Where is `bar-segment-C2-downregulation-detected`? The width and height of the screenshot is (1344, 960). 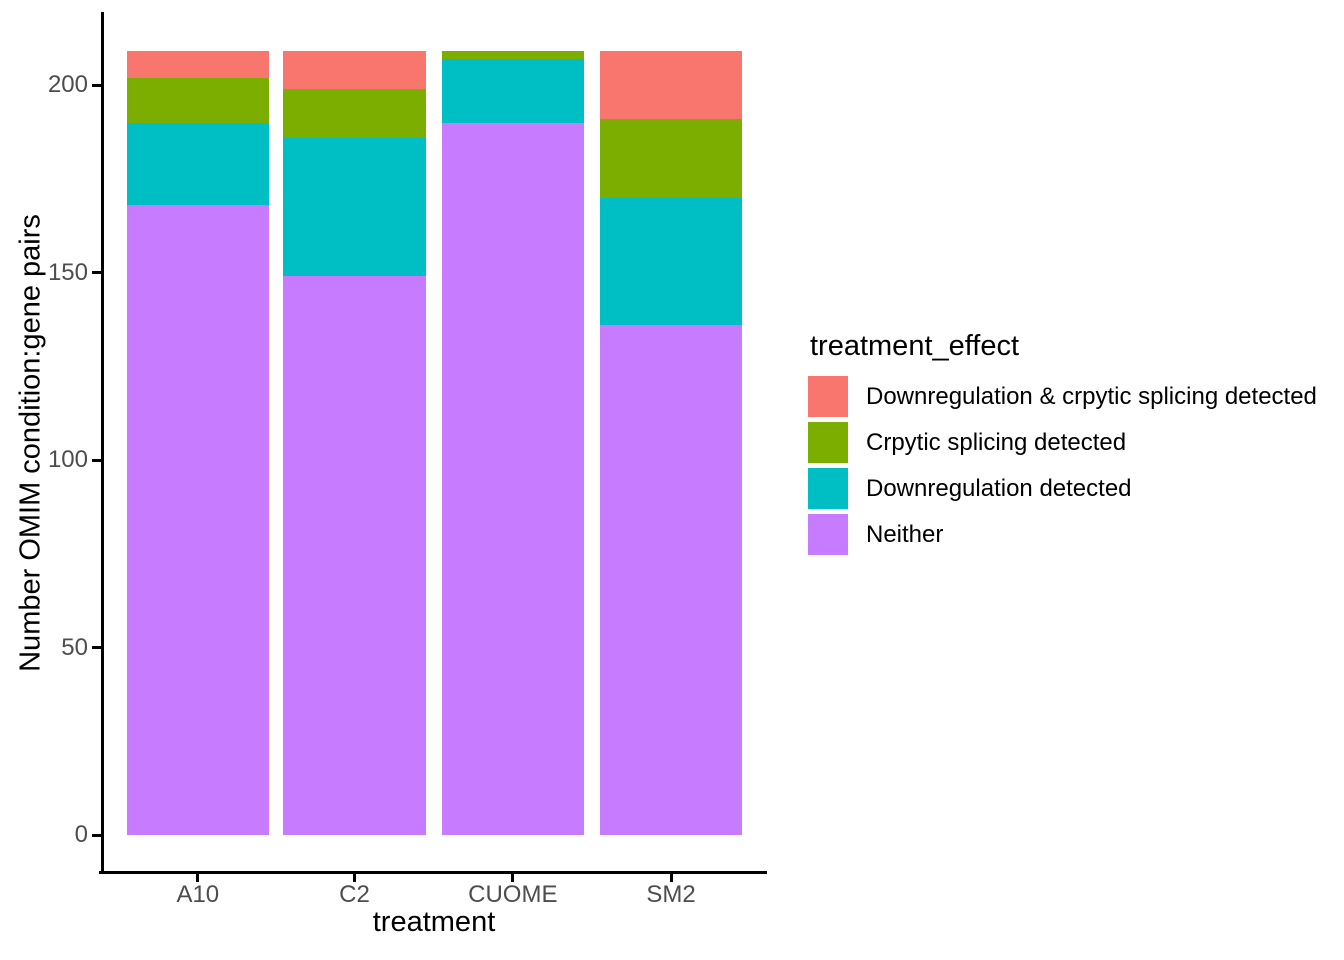 bar-segment-C2-downregulation-detected is located at coordinates (354, 207).